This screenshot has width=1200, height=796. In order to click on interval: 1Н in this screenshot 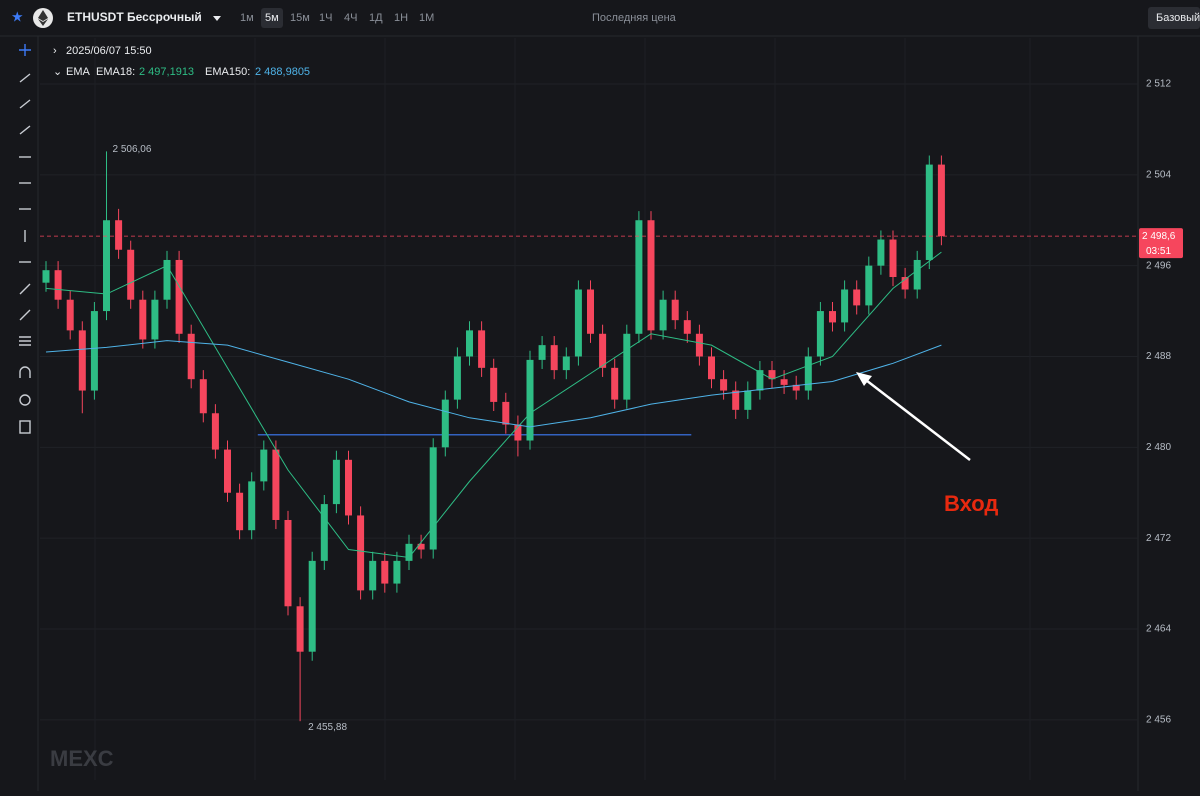, I will do `click(401, 18)`.